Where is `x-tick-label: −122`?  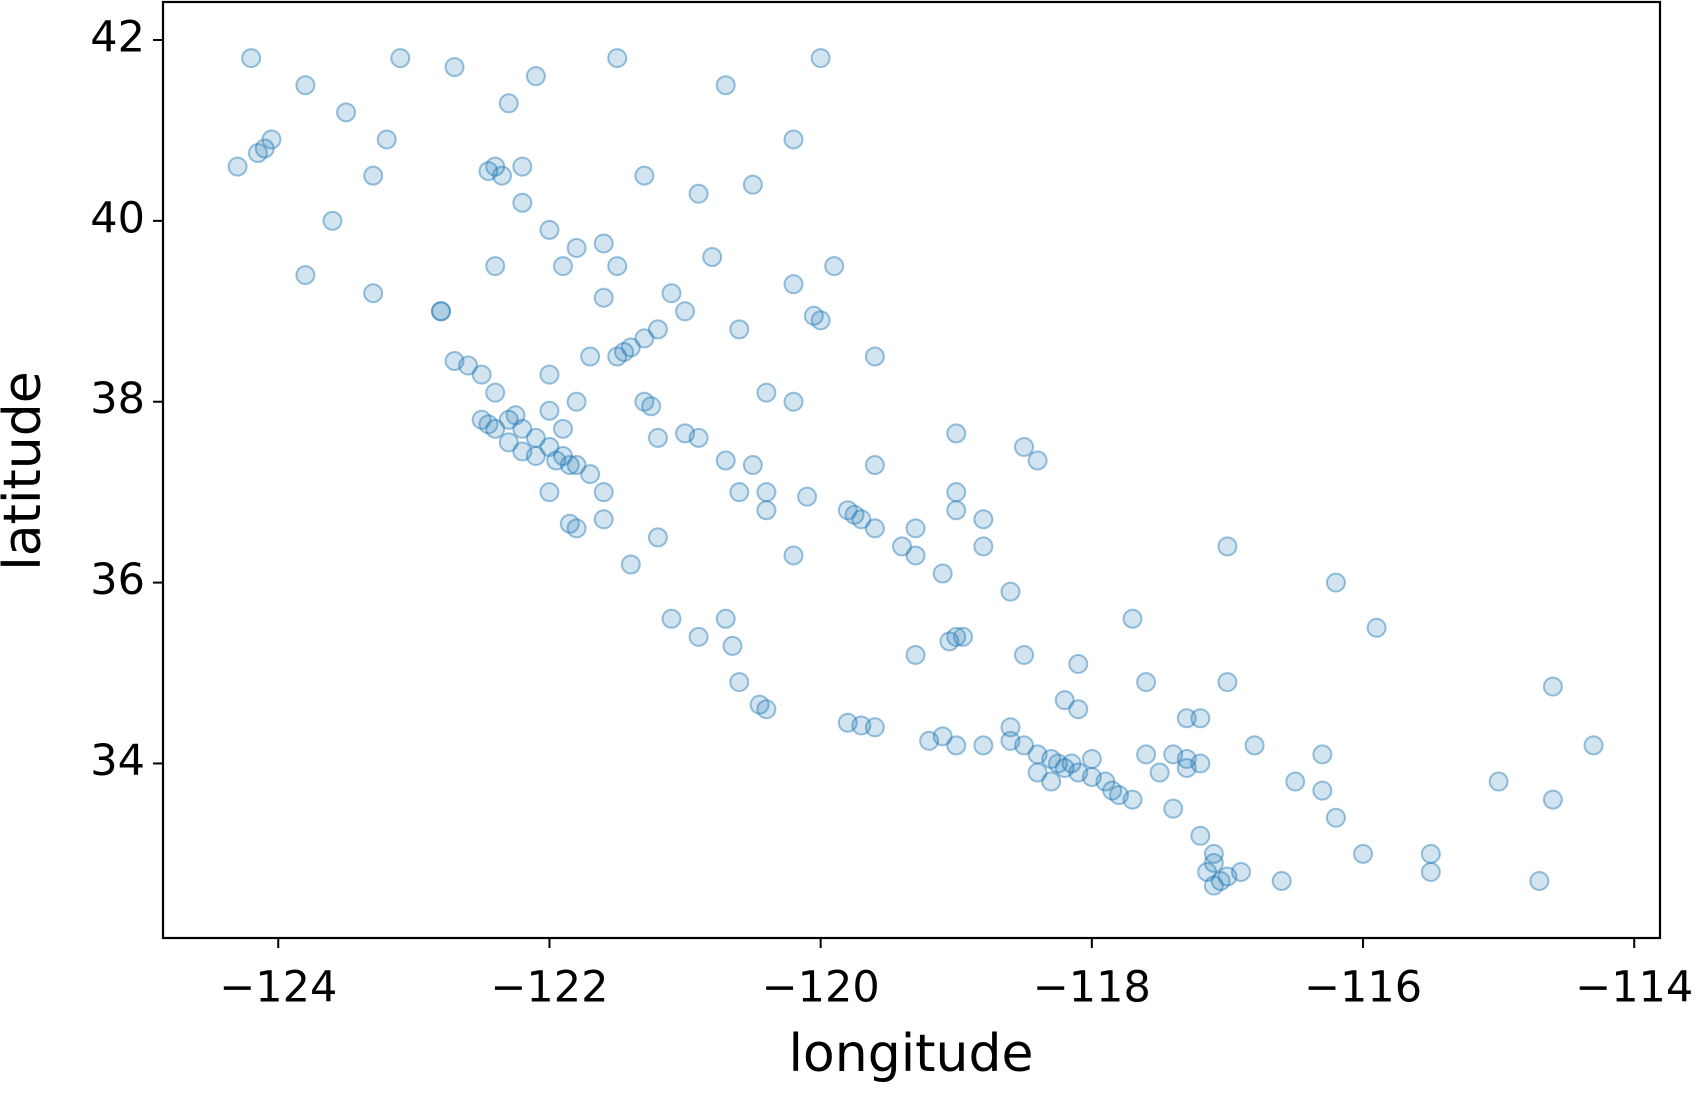 x-tick-label: −122 is located at coordinates (549, 988).